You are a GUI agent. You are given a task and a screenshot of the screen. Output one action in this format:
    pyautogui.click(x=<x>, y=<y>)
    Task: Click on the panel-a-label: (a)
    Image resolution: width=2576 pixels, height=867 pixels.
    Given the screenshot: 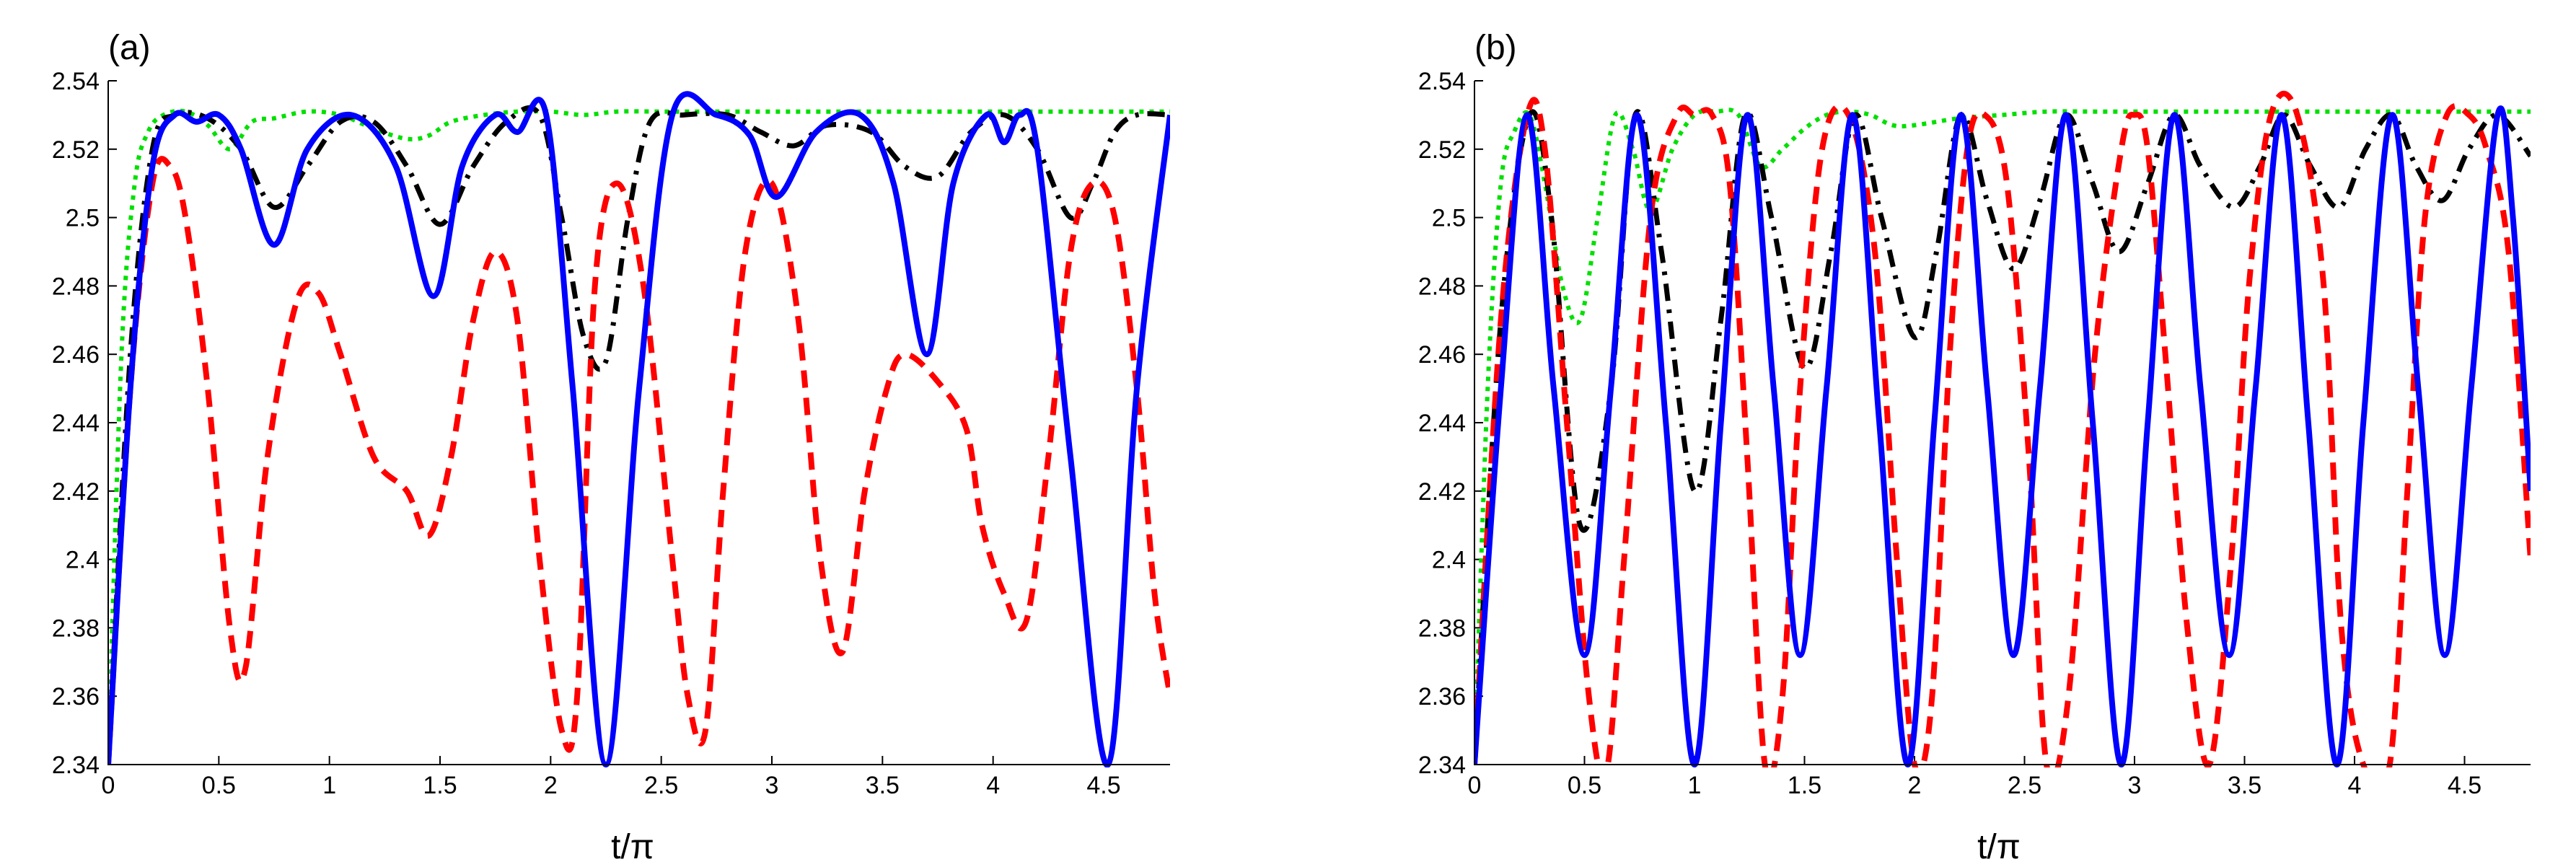 What is the action you would take?
    pyautogui.click(x=129, y=48)
    